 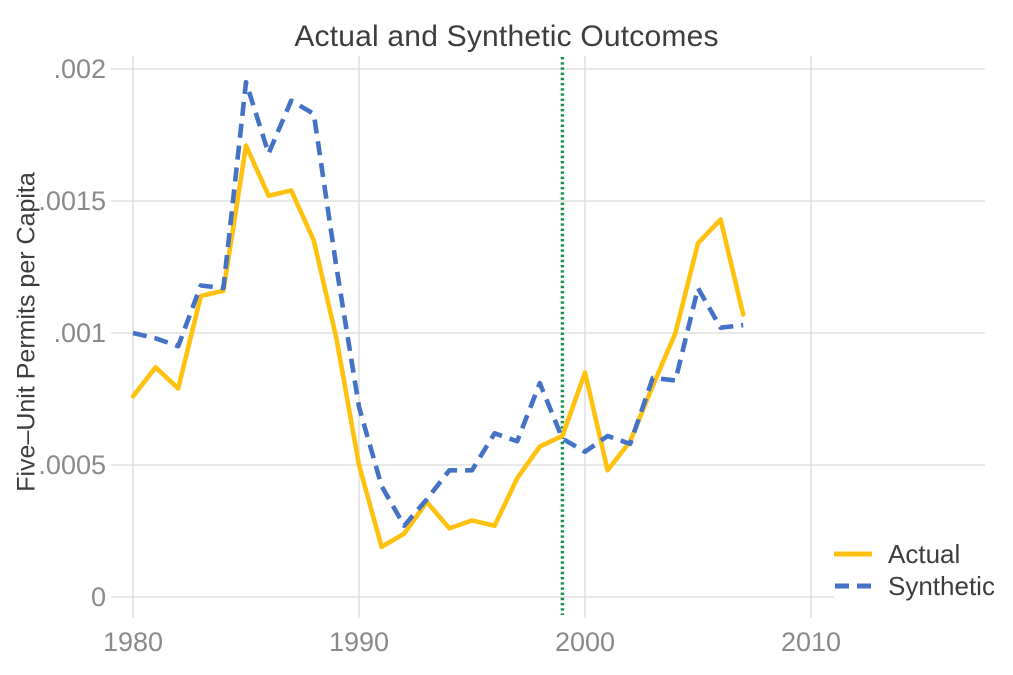 What do you see at coordinates (853, 554) in the screenshot?
I see `legend-swatch-actual-icon` at bounding box center [853, 554].